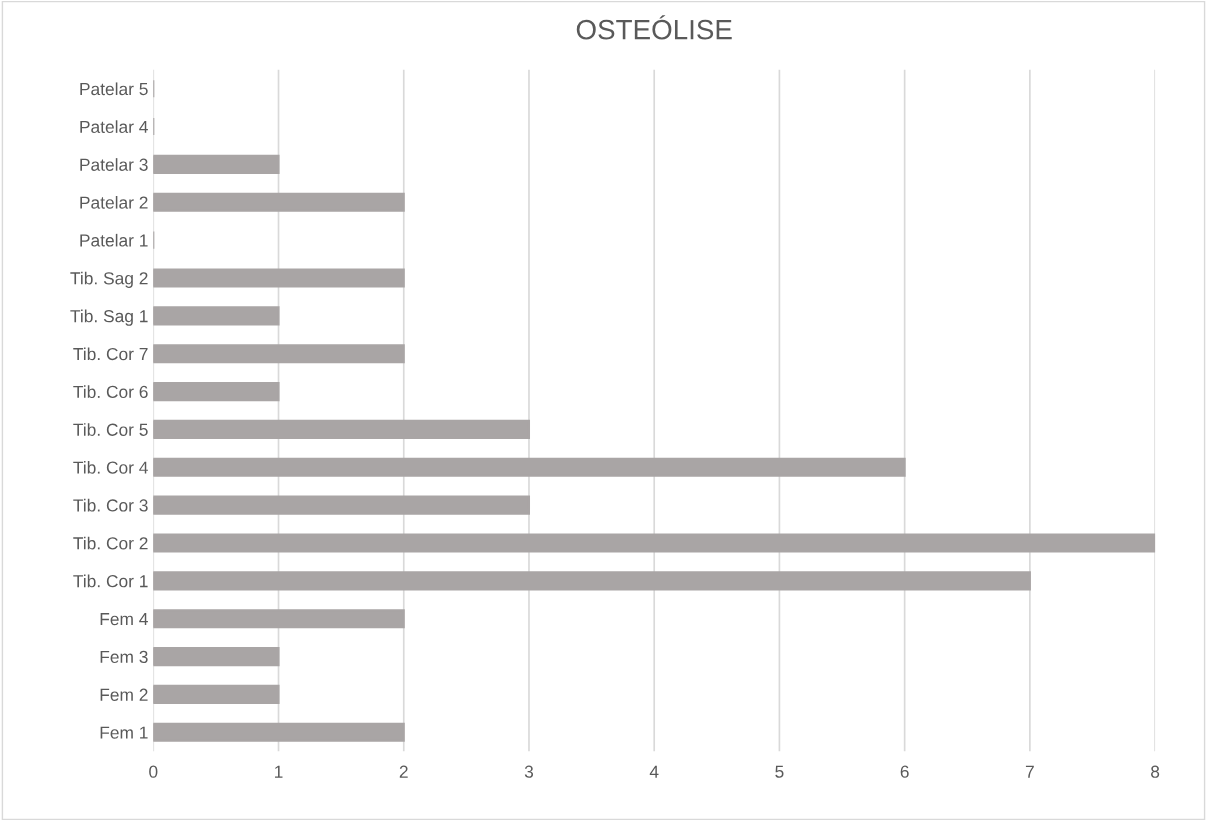 The height and width of the screenshot is (821, 1207). I want to click on y-tick-label: Tib. Sag 1, so click(109, 317).